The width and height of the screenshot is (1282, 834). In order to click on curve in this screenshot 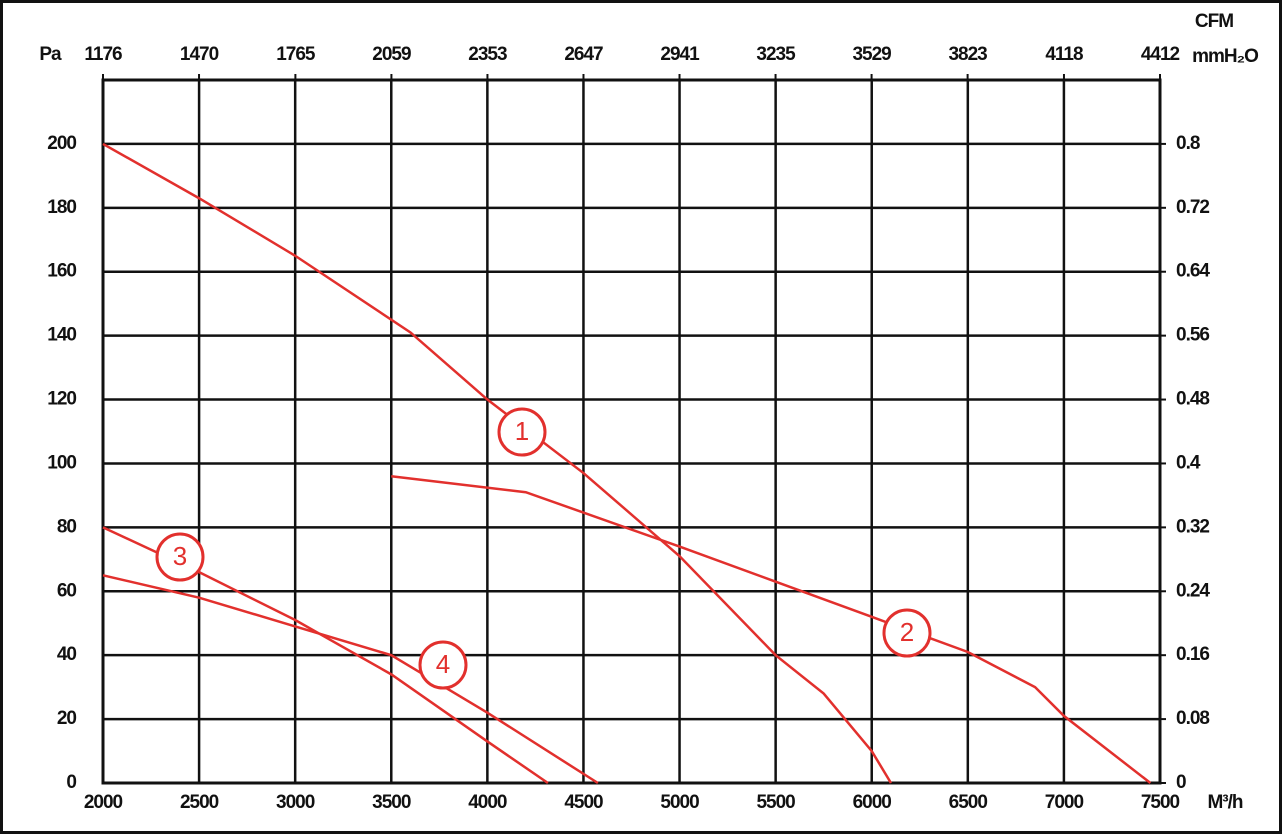, I will do `click(350, 679)`.